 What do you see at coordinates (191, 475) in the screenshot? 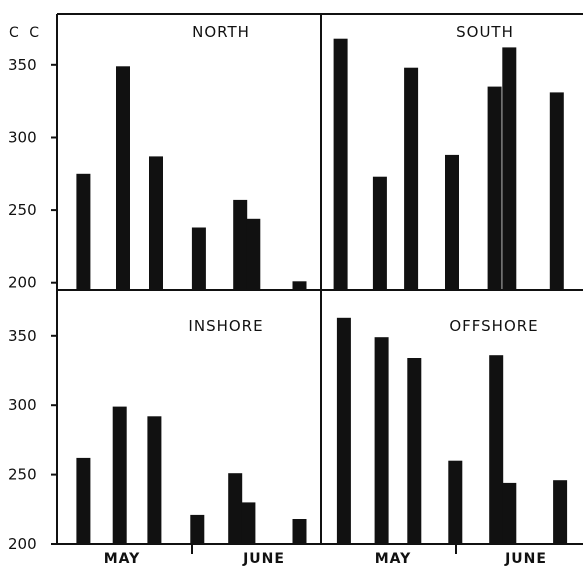
I see `bars-inshore` at bounding box center [191, 475].